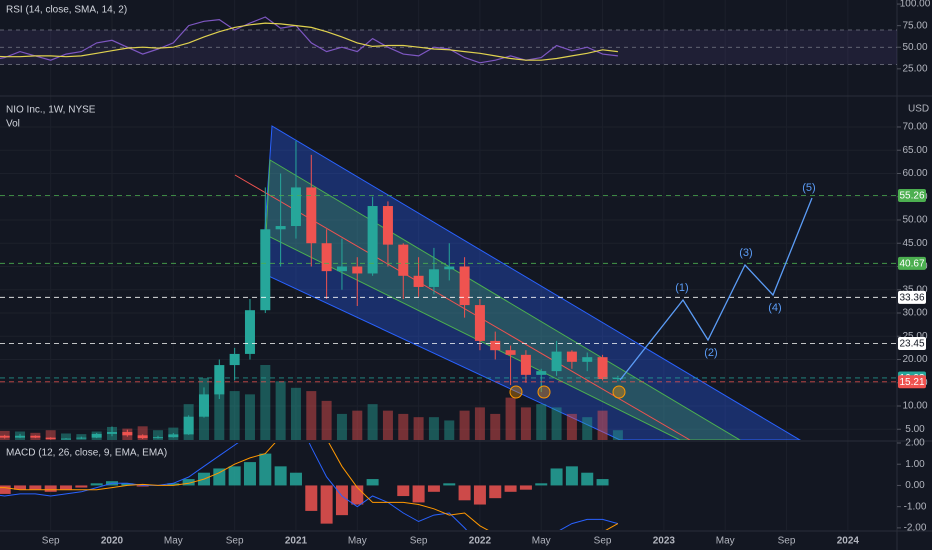 This screenshot has width=932, height=550. What do you see at coordinates (13, 124) in the screenshot?
I see `volume-legend: Vol` at bounding box center [13, 124].